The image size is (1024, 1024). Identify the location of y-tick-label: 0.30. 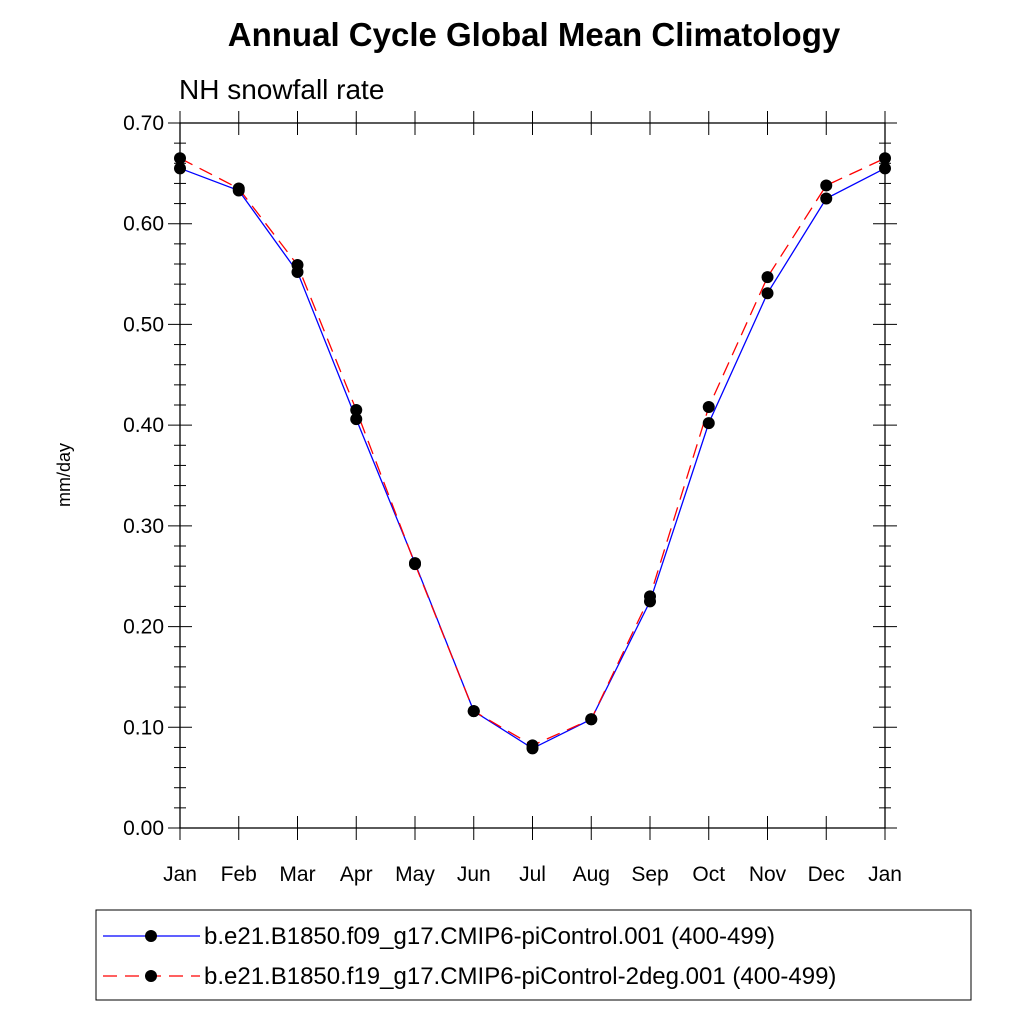
(143, 526).